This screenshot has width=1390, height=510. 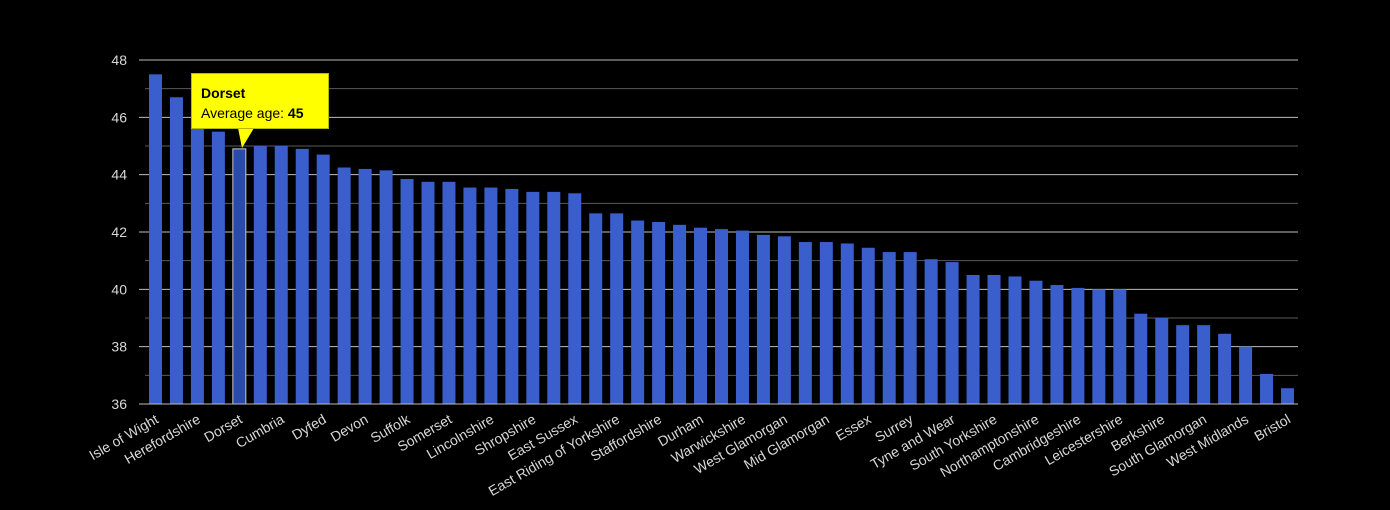 What do you see at coordinates (239, 276) in the screenshot?
I see `bar-highlighted` at bounding box center [239, 276].